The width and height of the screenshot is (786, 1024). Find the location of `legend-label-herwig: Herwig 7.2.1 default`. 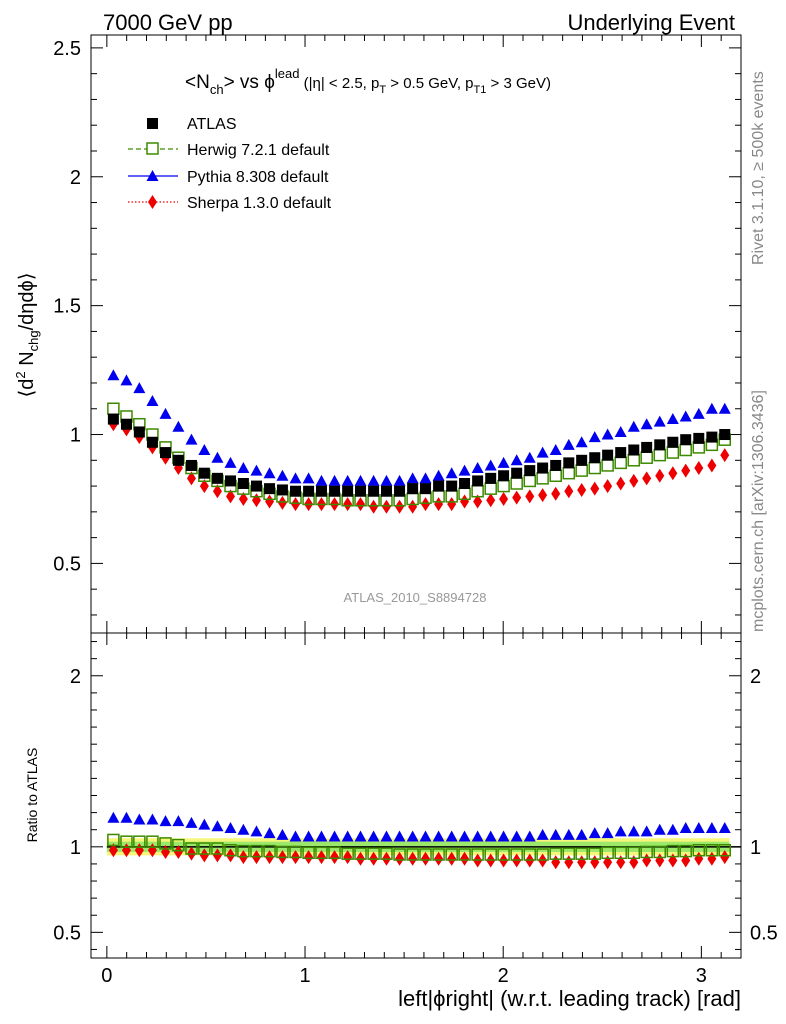

legend-label-herwig: Herwig 7.2.1 default is located at coordinates (258, 150).